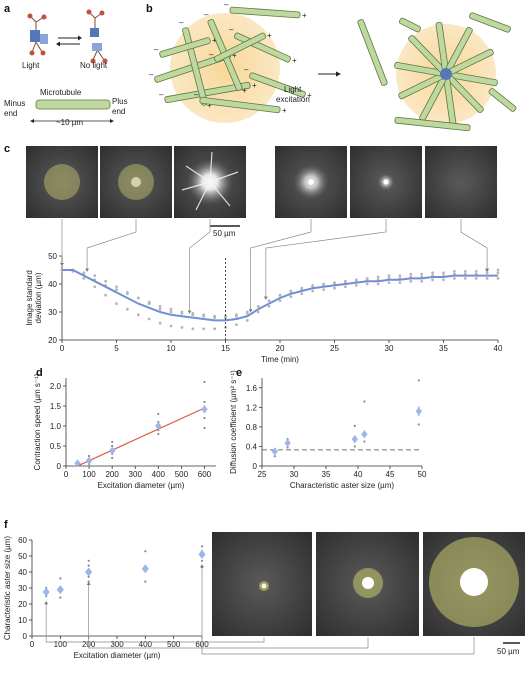 The image size is (528, 685). I want to click on y-tick-label: 1.6, so click(252, 388).